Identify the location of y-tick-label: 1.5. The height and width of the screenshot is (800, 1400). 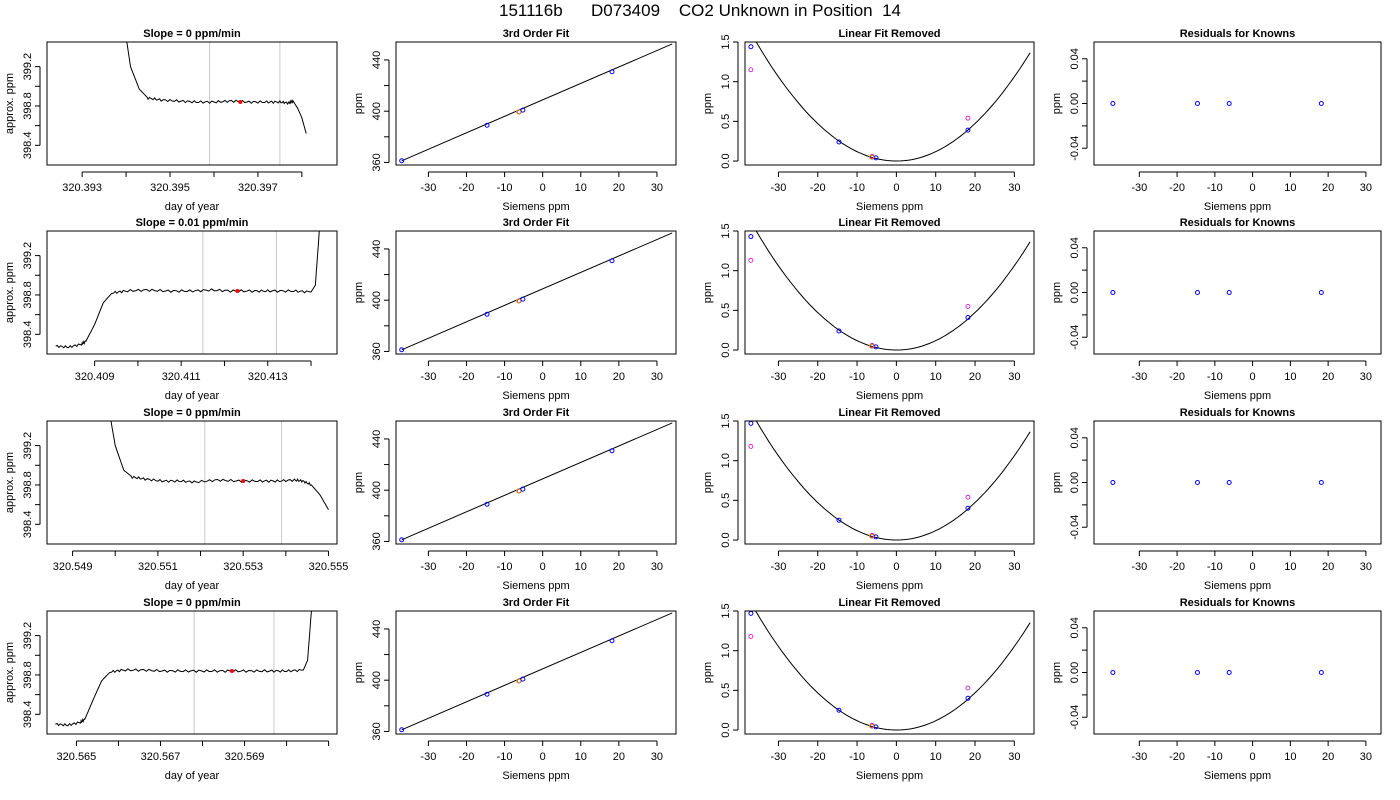
(726, 420).